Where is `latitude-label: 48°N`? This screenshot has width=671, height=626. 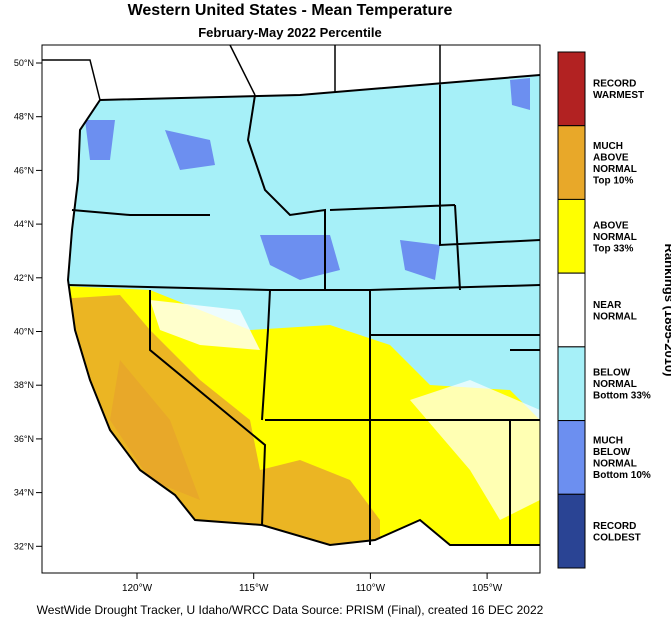
latitude-label: 48°N is located at coordinates (24, 117).